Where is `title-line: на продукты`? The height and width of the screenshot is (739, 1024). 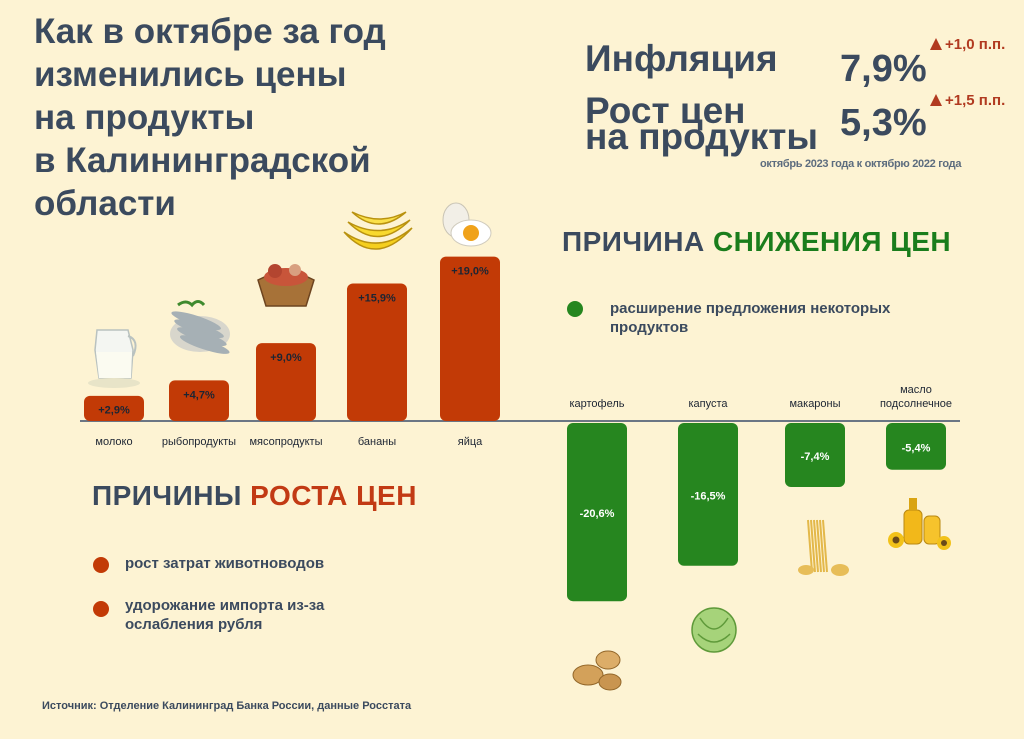 title-line: на продукты is located at coordinates (144, 117).